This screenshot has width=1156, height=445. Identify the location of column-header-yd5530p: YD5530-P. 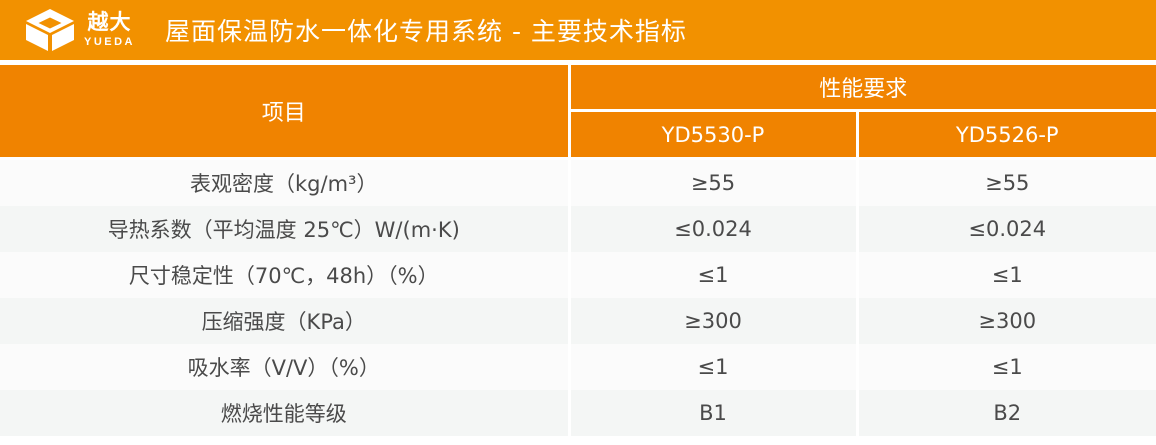
(714, 135).